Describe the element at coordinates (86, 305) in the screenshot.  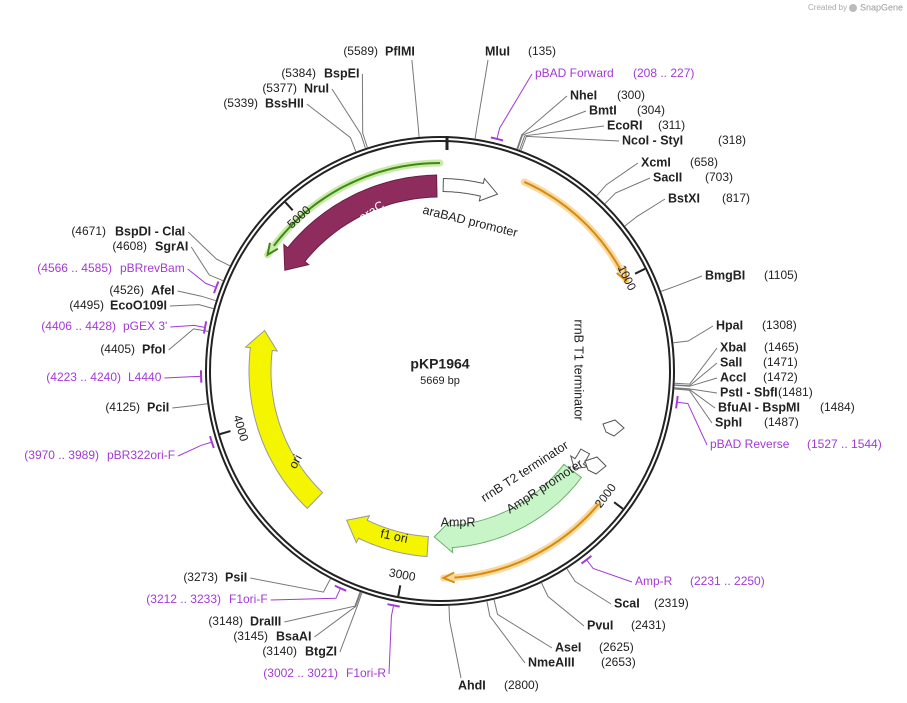
I see `site-position: (4495)` at that location.